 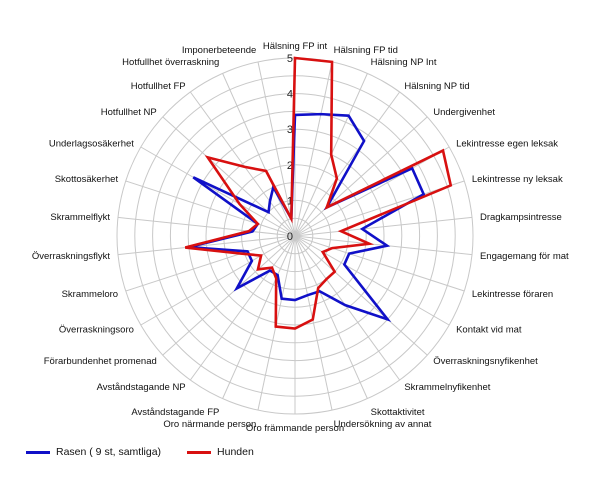 I want to click on legend-swatch-hunden, so click(x=199, y=452).